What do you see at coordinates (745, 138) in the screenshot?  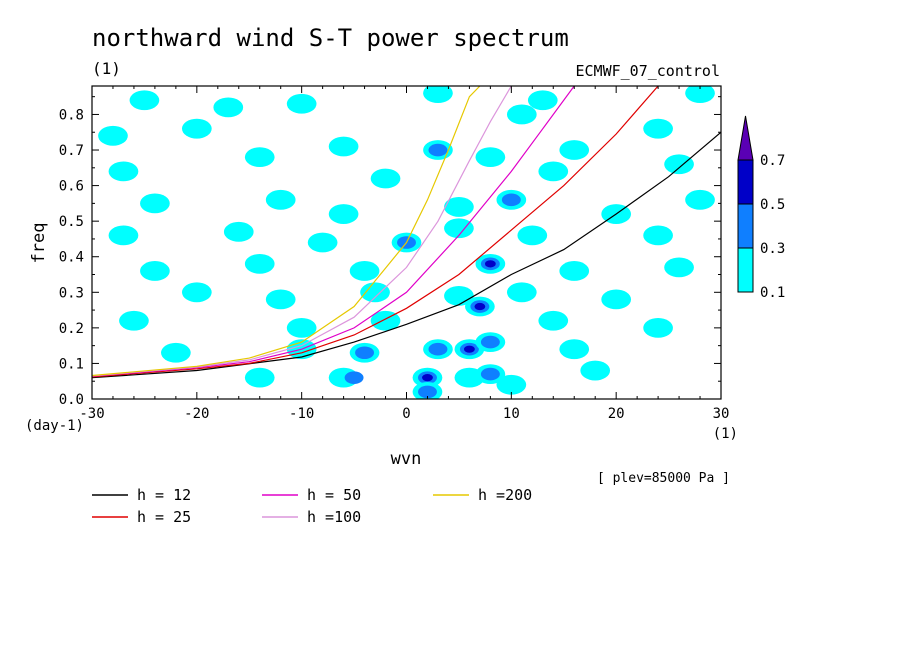 I see `colorbar-overflow-triangle` at bounding box center [745, 138].